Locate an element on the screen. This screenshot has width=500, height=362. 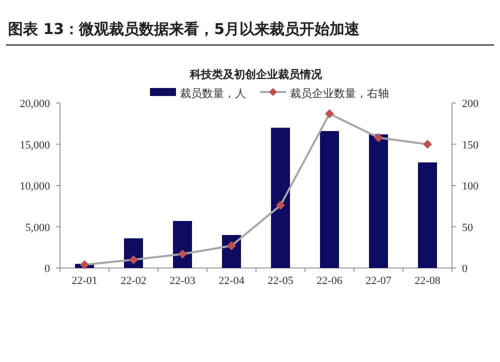
y-tick-label: 0 is located at coordinates (47, 269).